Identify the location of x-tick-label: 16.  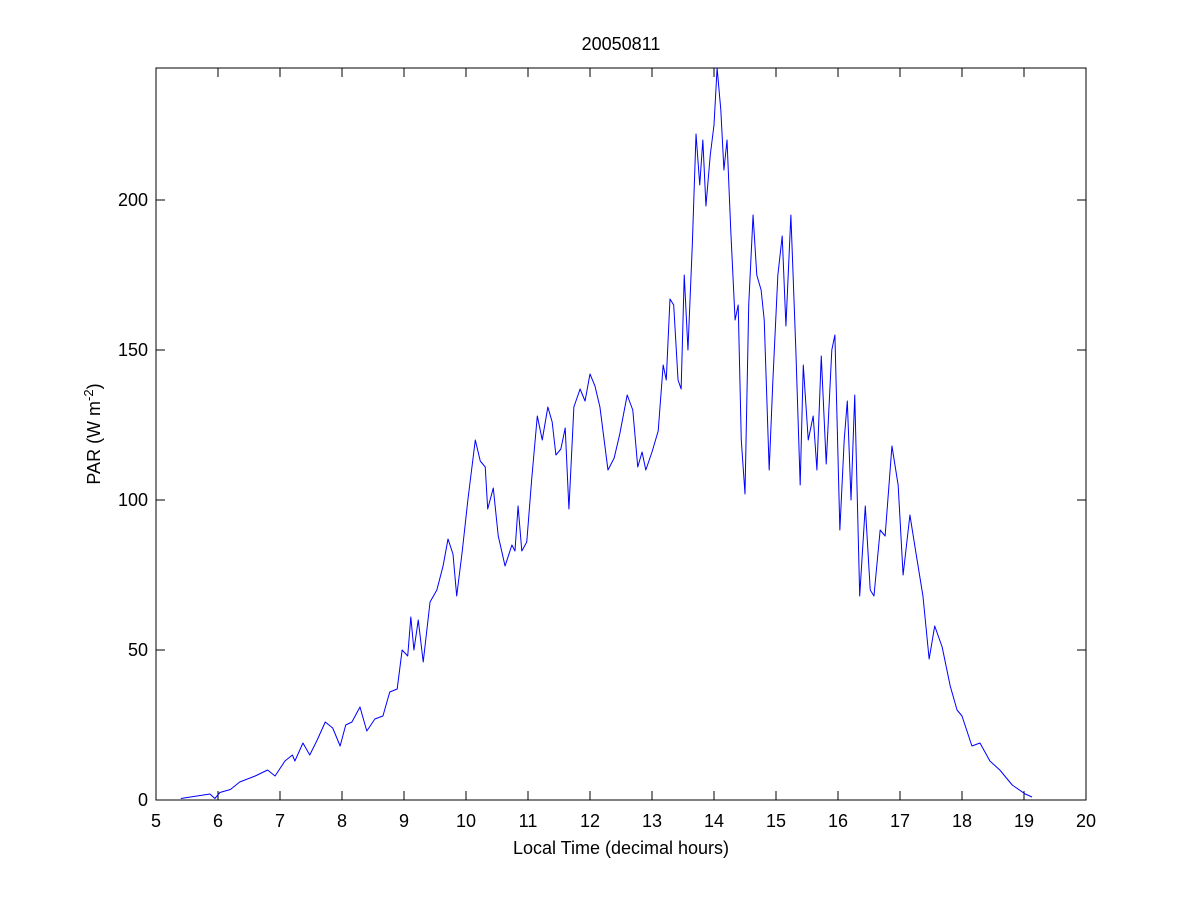
(838, 821).